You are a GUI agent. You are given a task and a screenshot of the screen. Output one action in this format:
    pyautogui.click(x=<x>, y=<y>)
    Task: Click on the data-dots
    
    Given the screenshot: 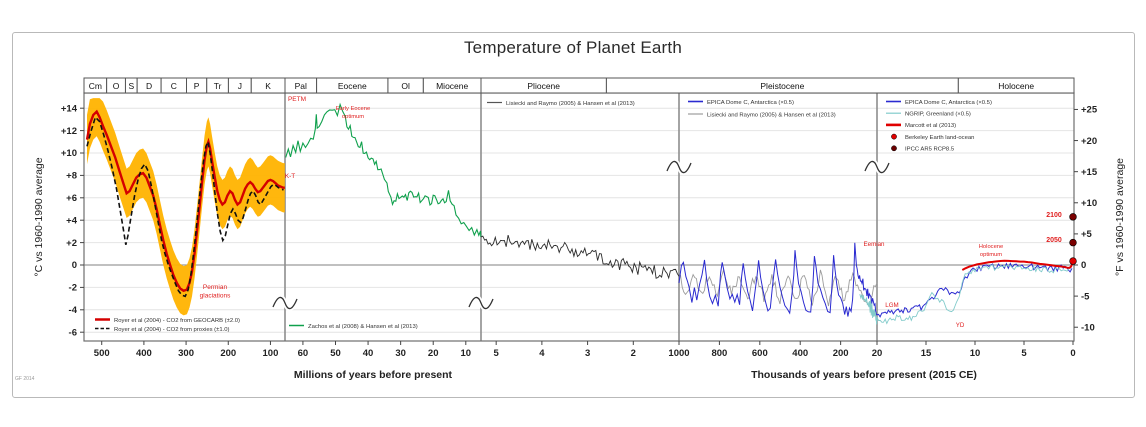 What is the action you would take?
    pyautogui.click(x=1073, y=239)
    